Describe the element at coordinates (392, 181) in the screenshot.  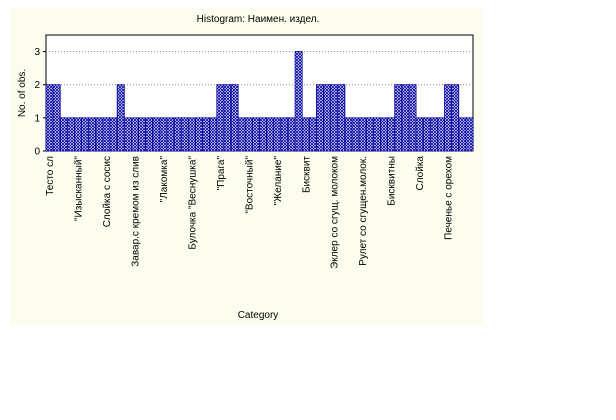
I see `x-tick-label: Бисквитны` at that location.